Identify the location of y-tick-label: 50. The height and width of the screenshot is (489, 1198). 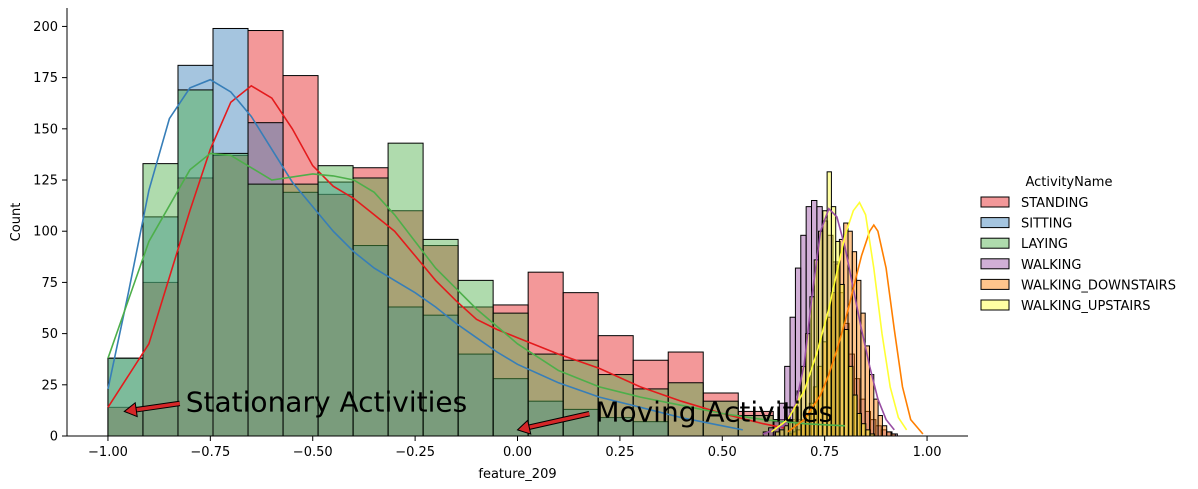
(49, 334).